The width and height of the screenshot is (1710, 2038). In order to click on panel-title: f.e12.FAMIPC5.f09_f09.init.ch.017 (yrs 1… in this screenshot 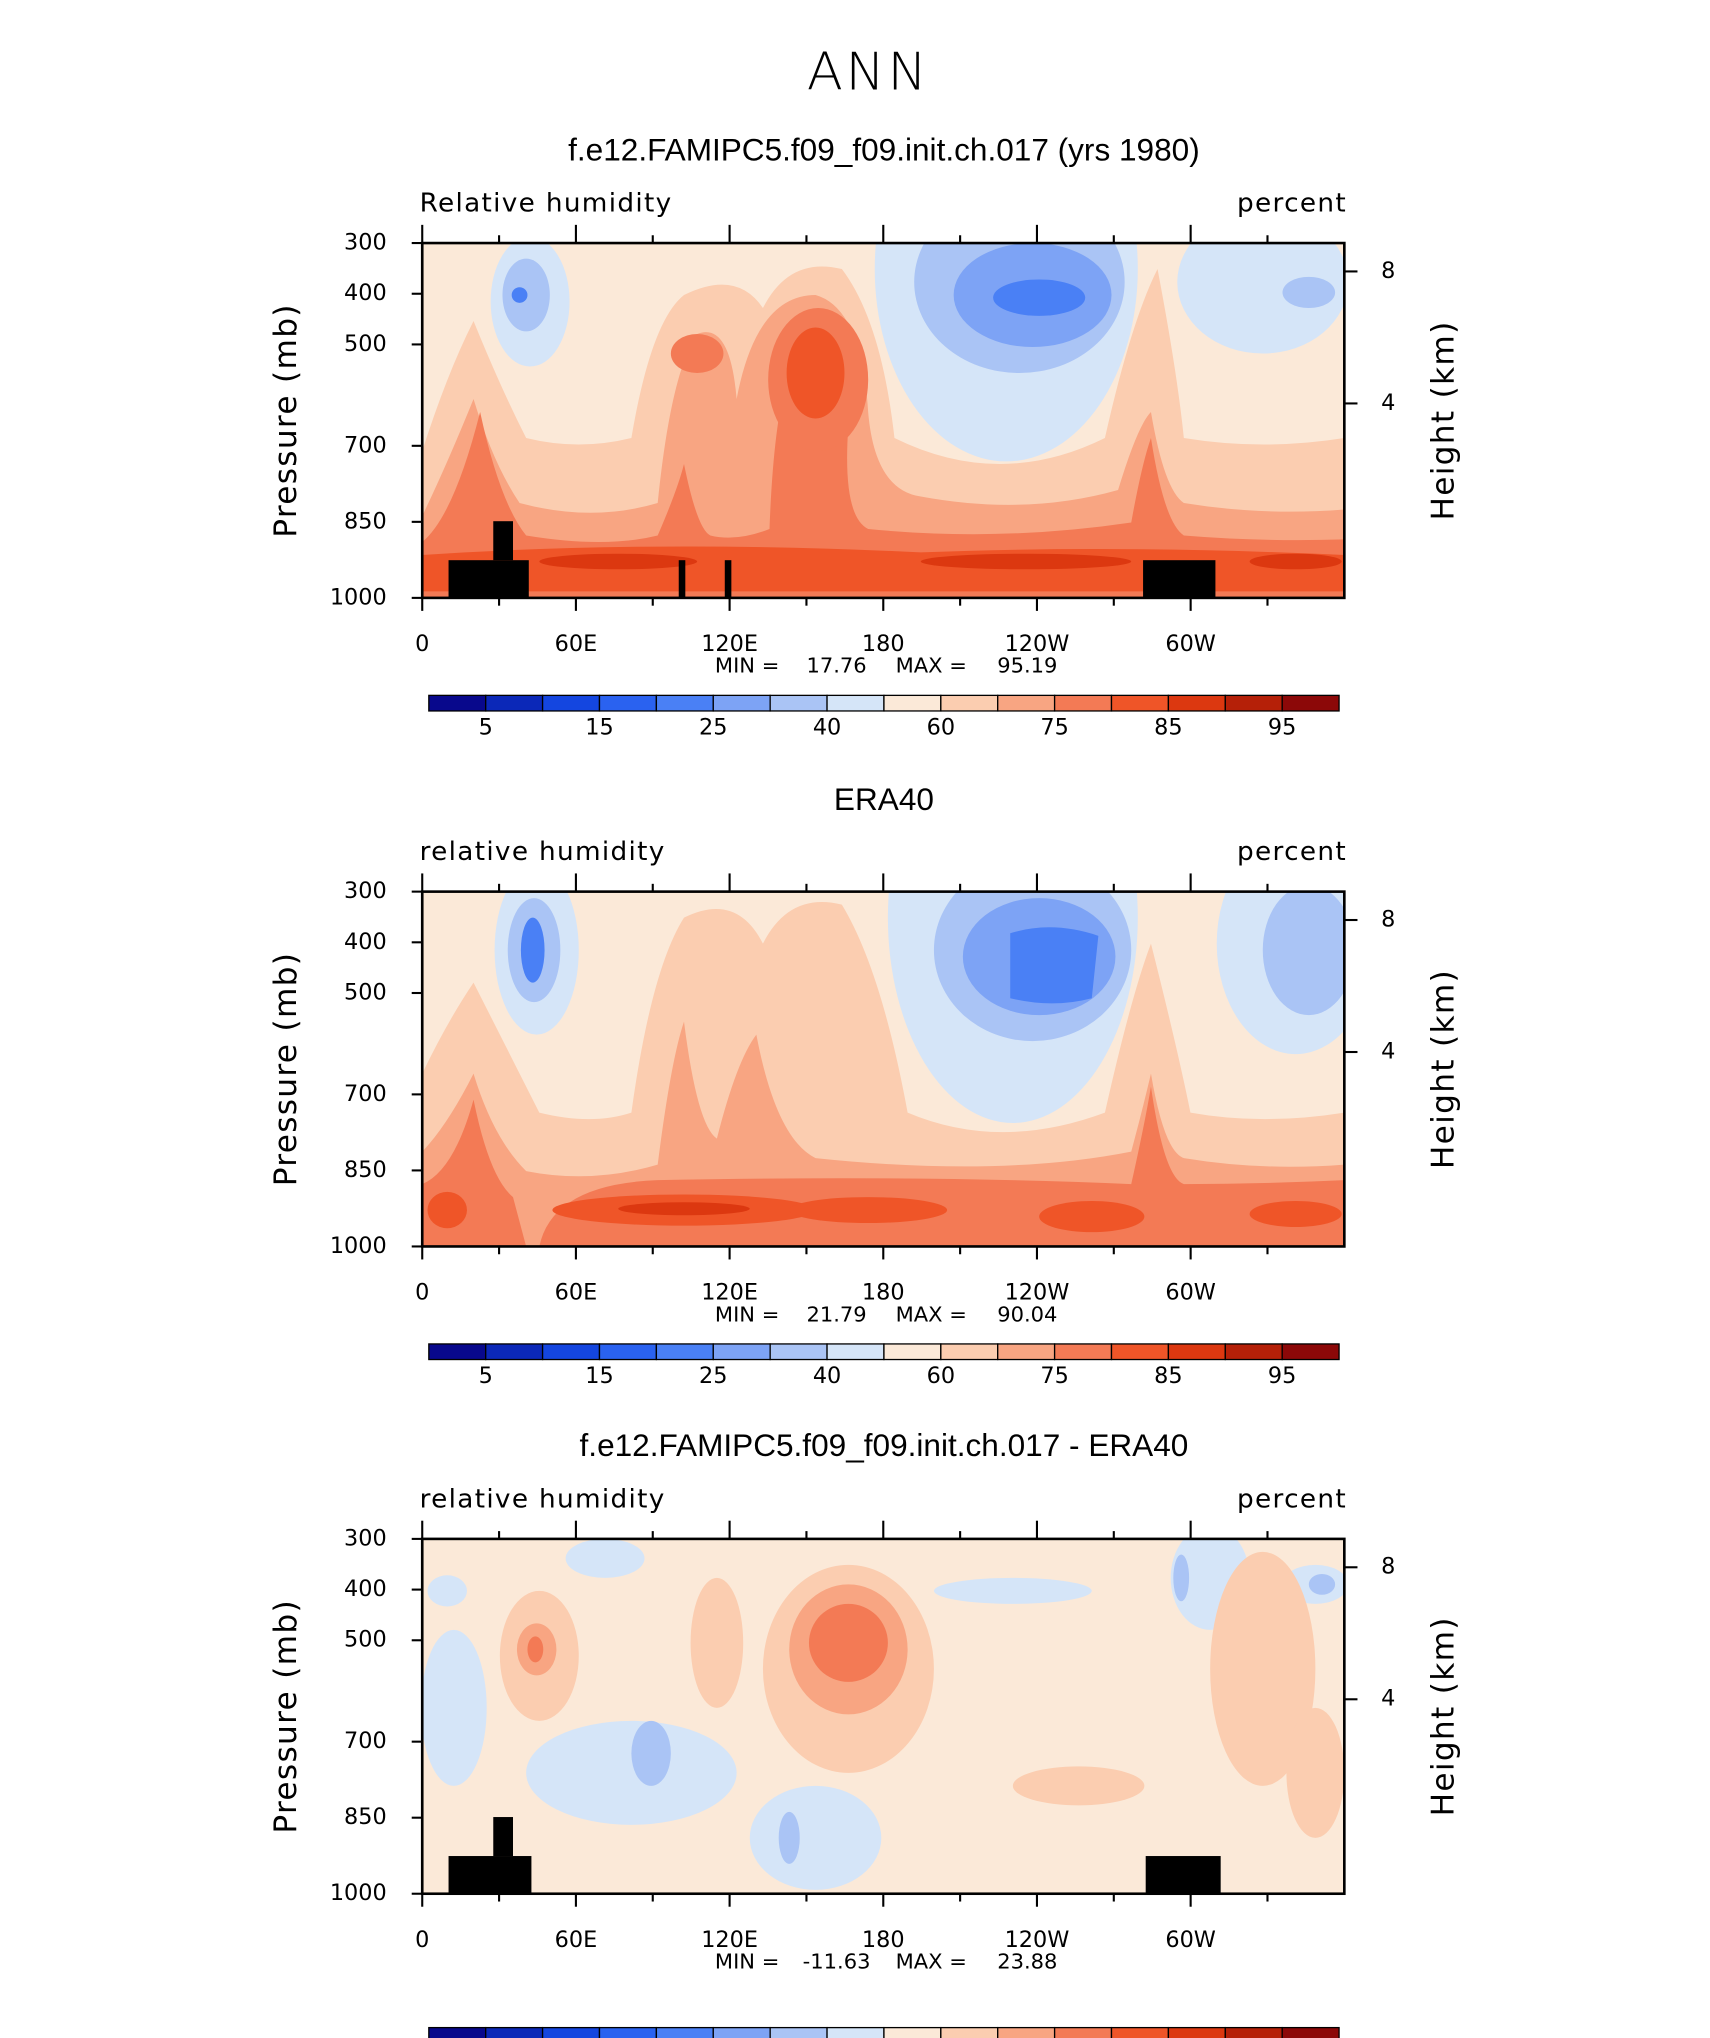, I will do `click(884, 149)`.